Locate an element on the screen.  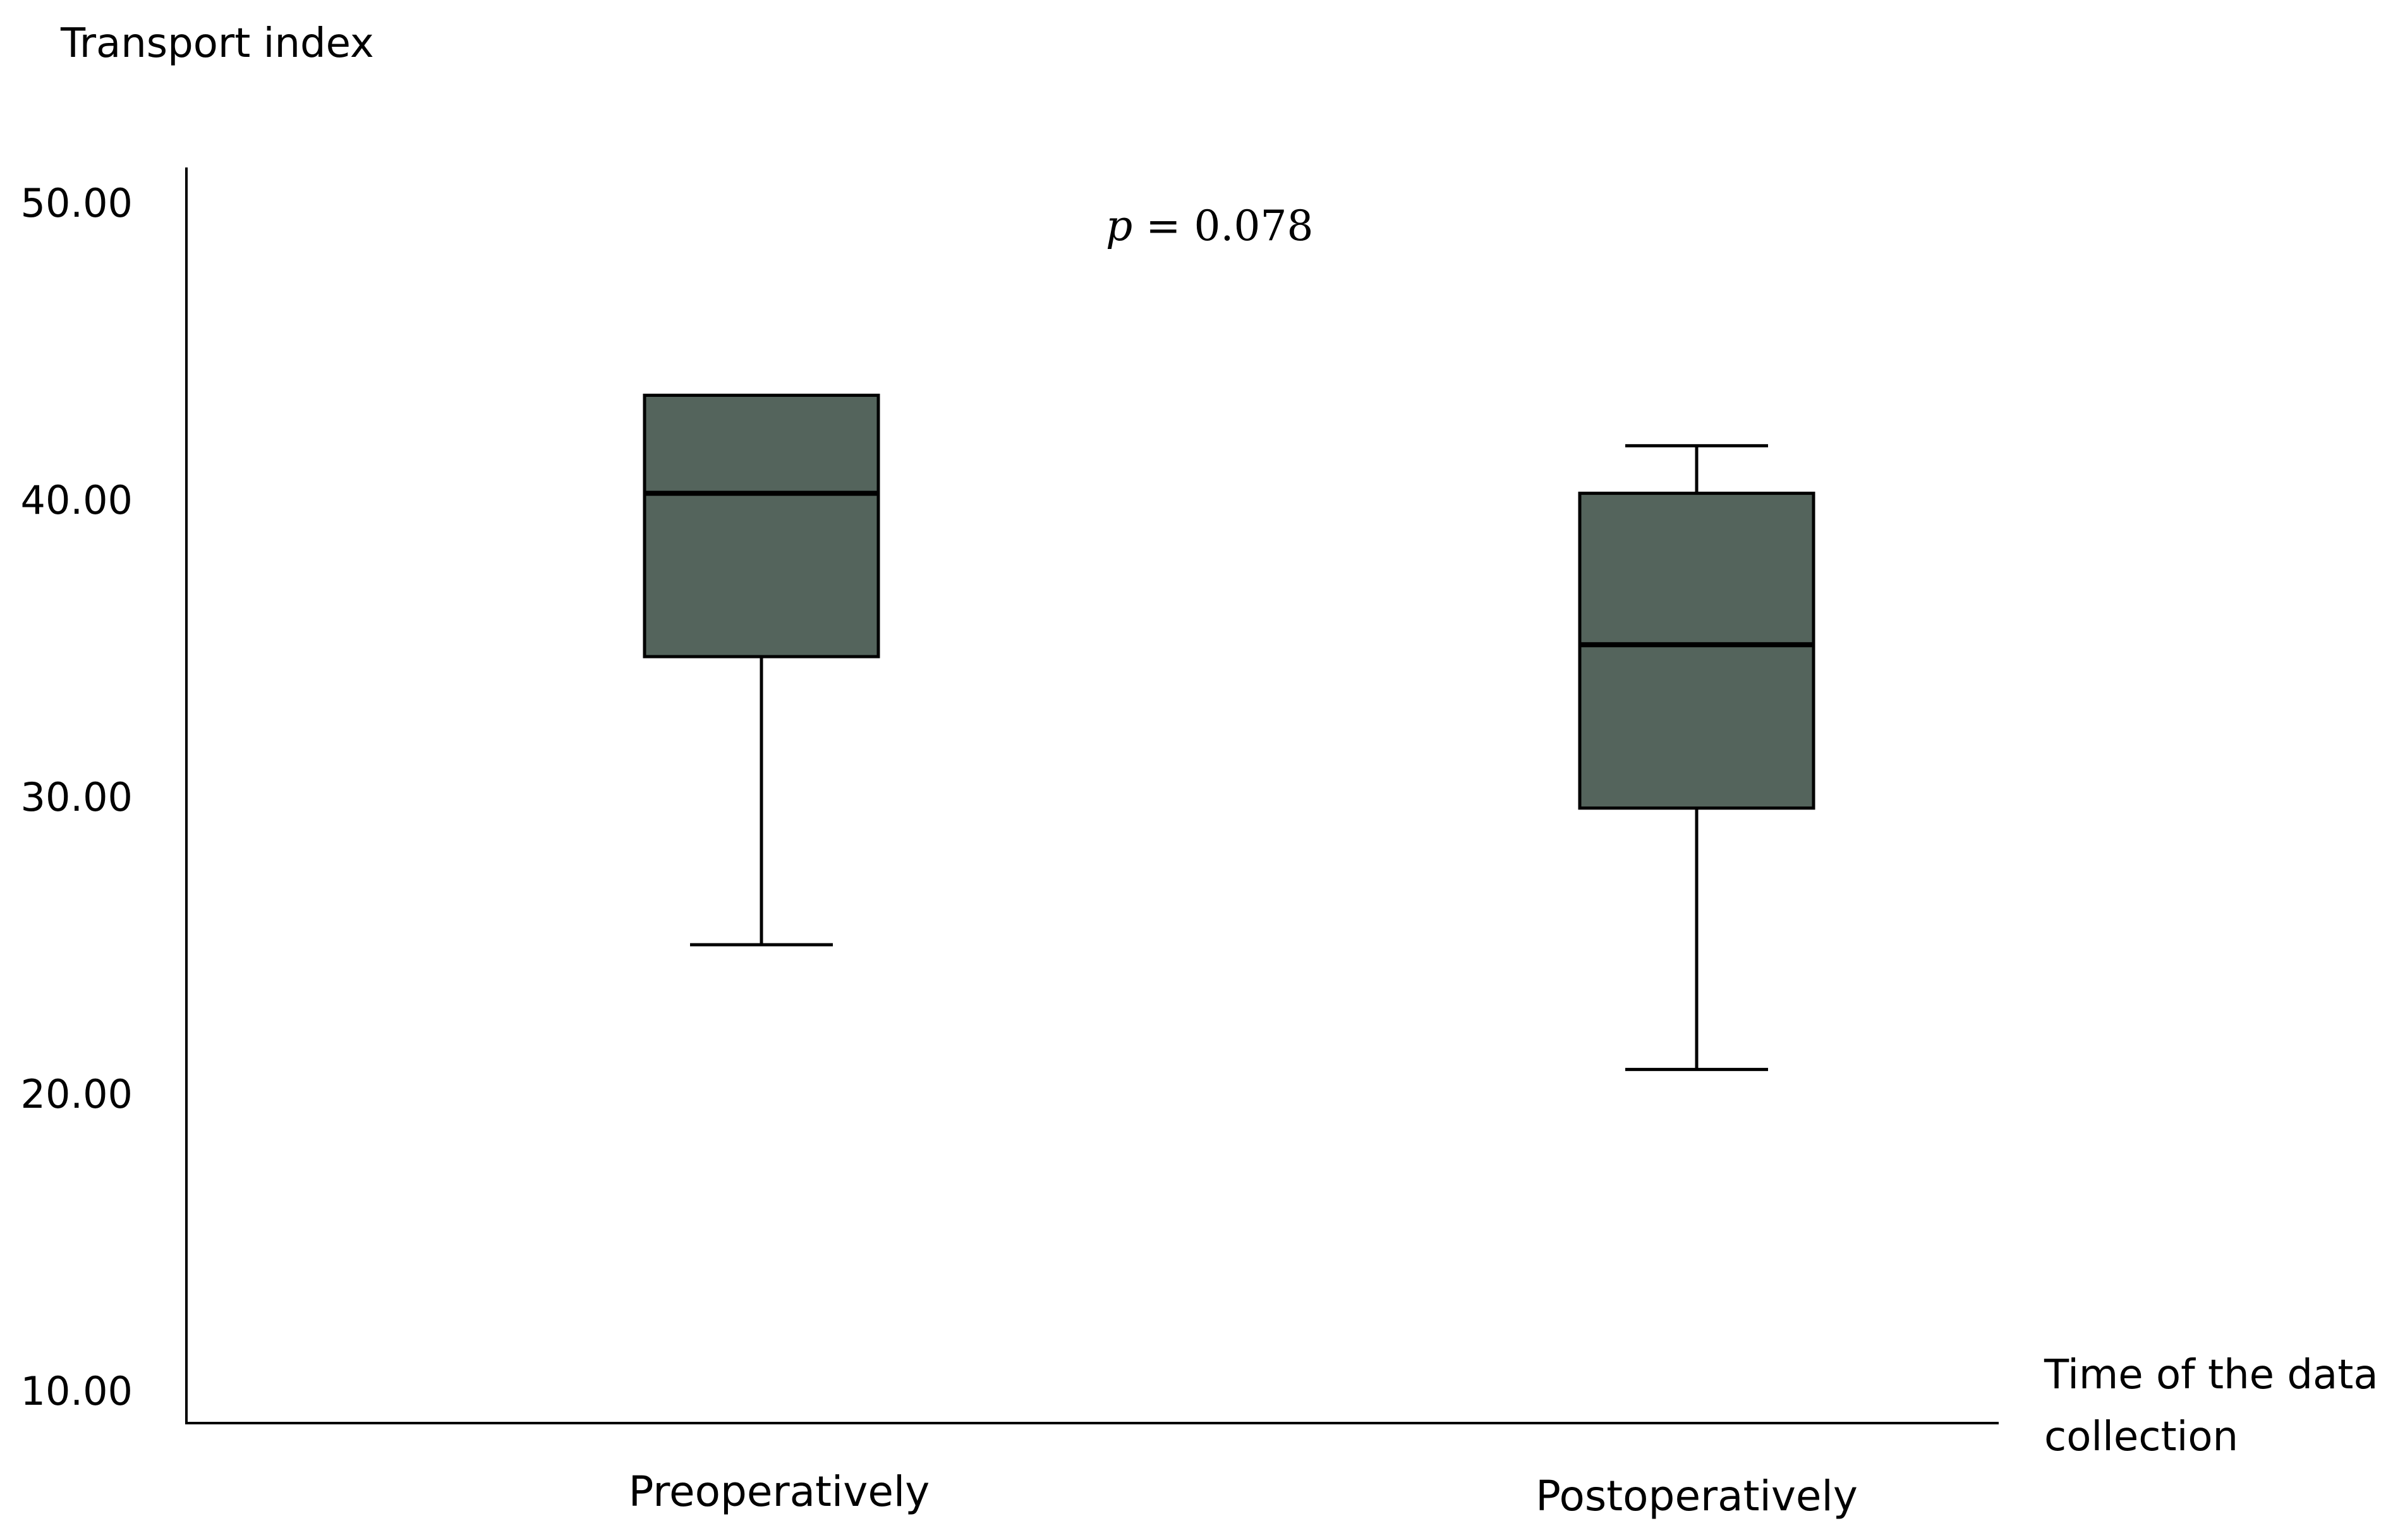
p-value-symbol: p is located at coordinates (1119, 226).